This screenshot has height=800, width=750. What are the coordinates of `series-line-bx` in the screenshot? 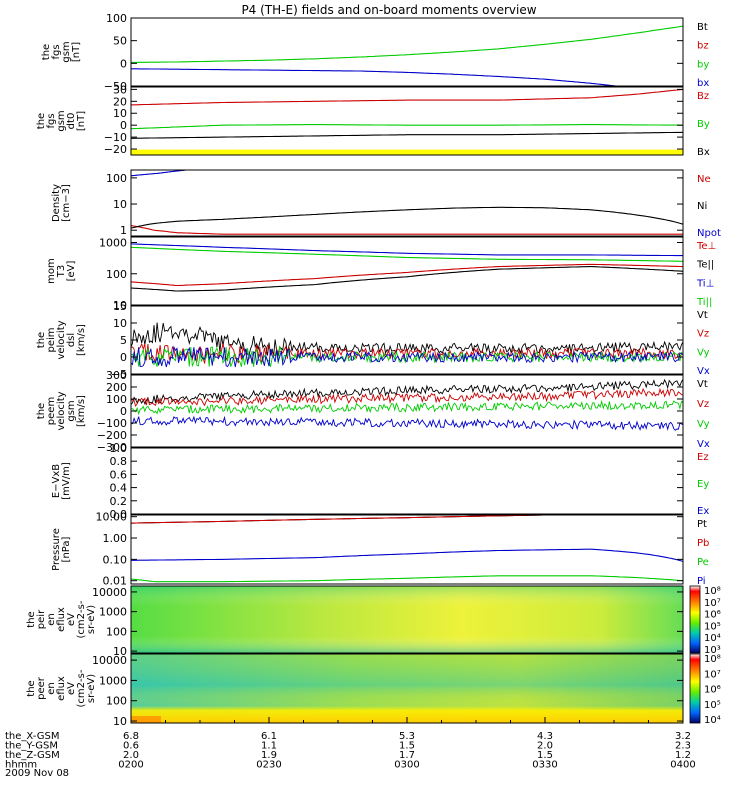 It's located at (407, 77).